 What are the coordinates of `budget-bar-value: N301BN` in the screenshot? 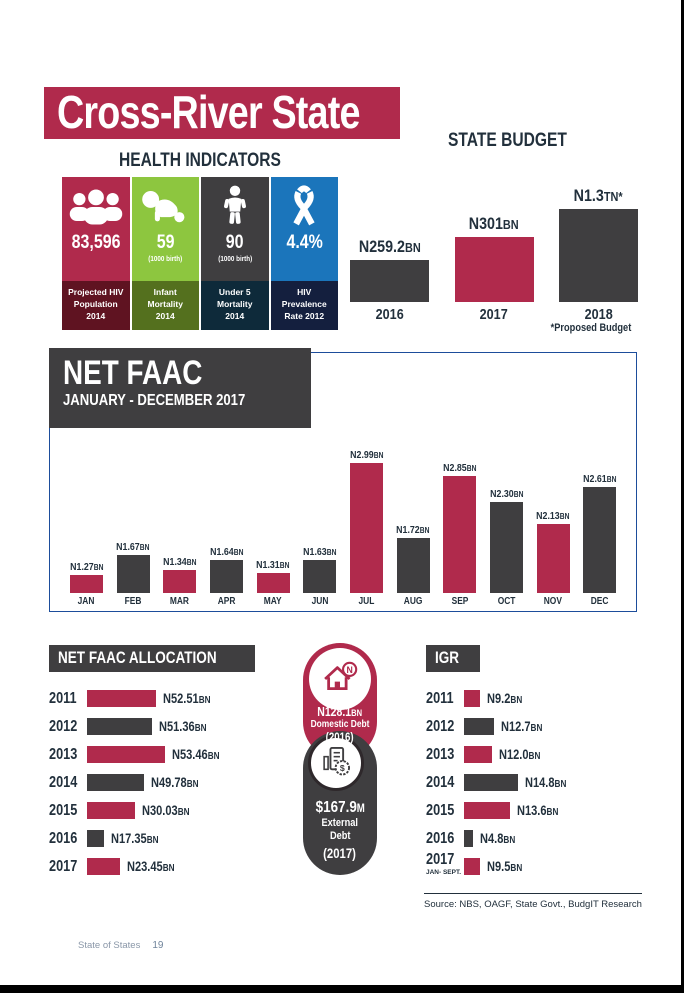 It's located at (494, 223).